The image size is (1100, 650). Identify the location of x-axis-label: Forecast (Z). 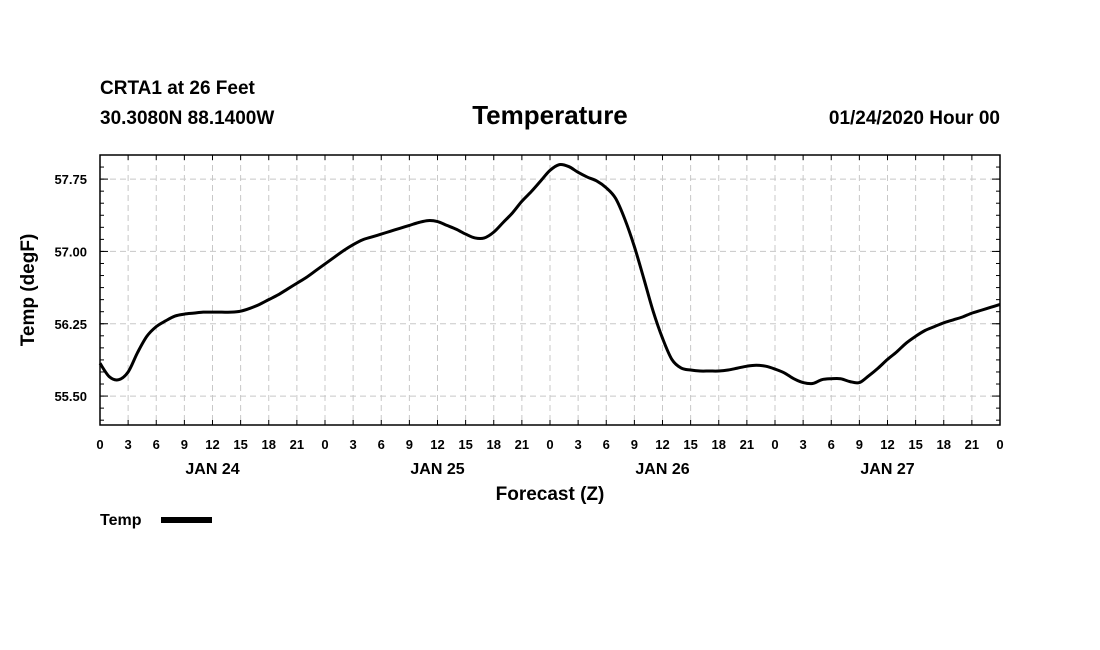
(550, 494).